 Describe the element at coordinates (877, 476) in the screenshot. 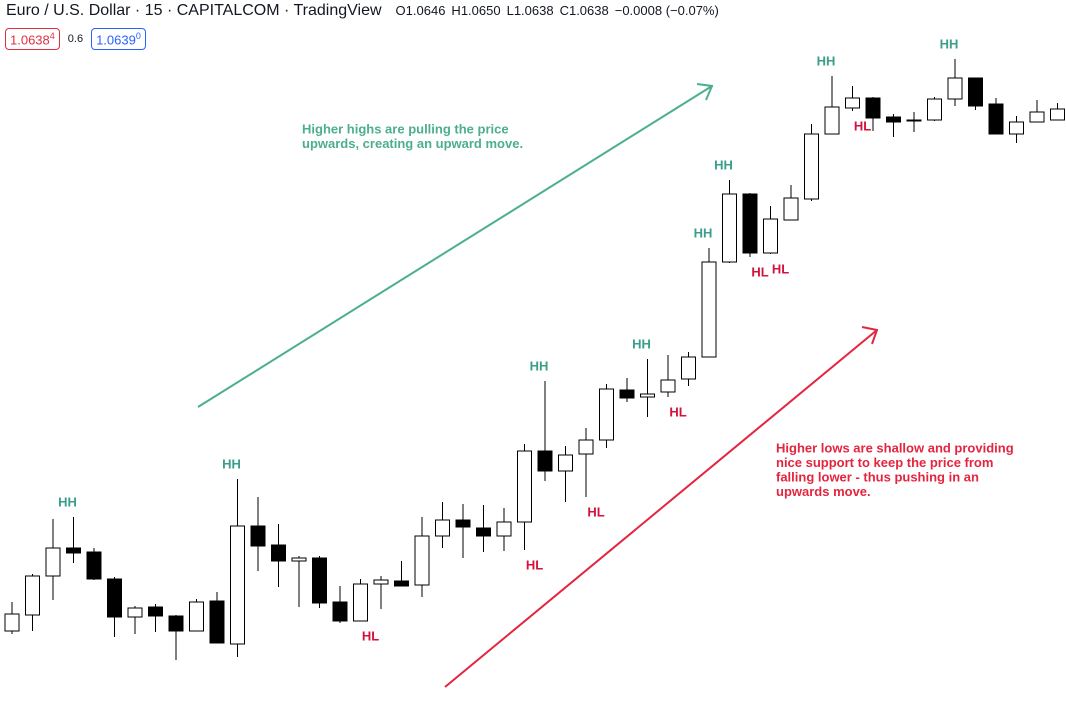

I see `note-line: falling lower - thus pushing in an` at that location.